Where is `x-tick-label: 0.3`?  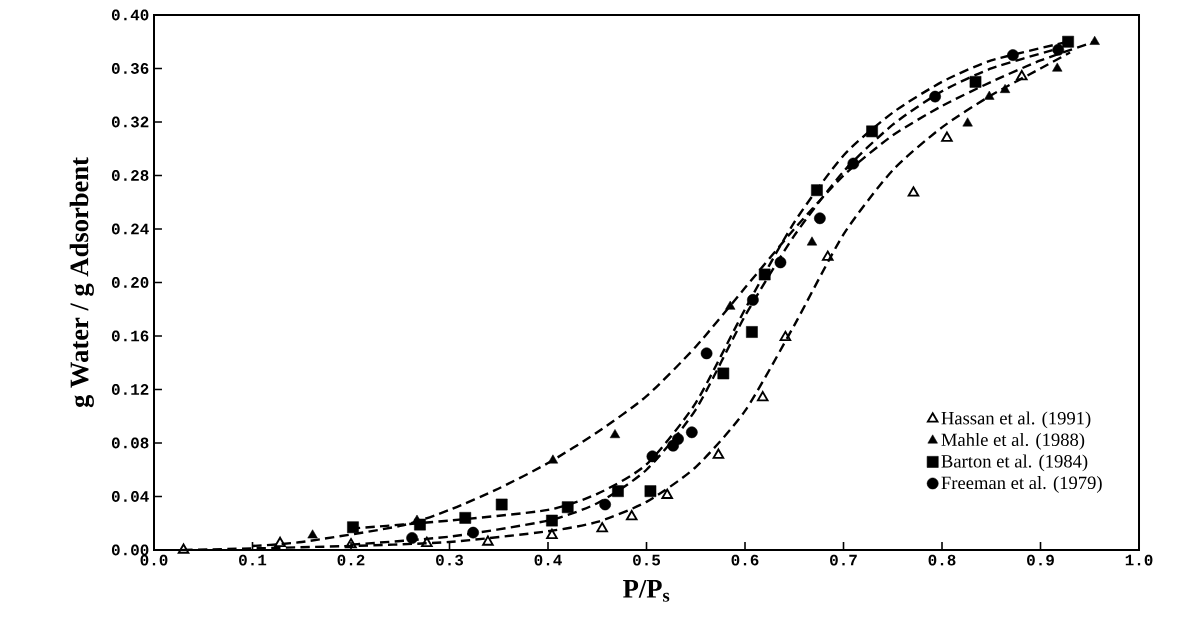 x-tick-label: 0.3 is located at coordinates (450, 560).